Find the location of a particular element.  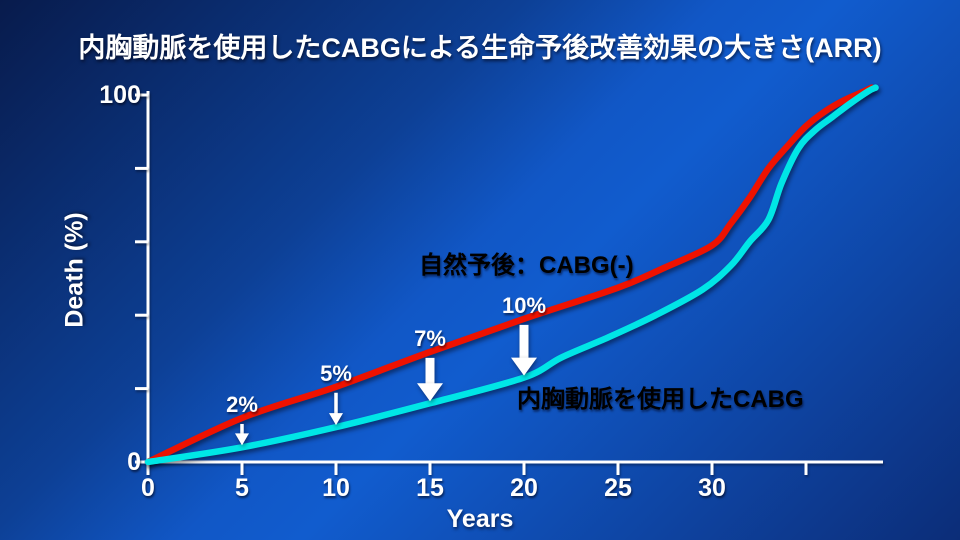

arr-annotation-label: 2% is located at coordinates (242, 404).